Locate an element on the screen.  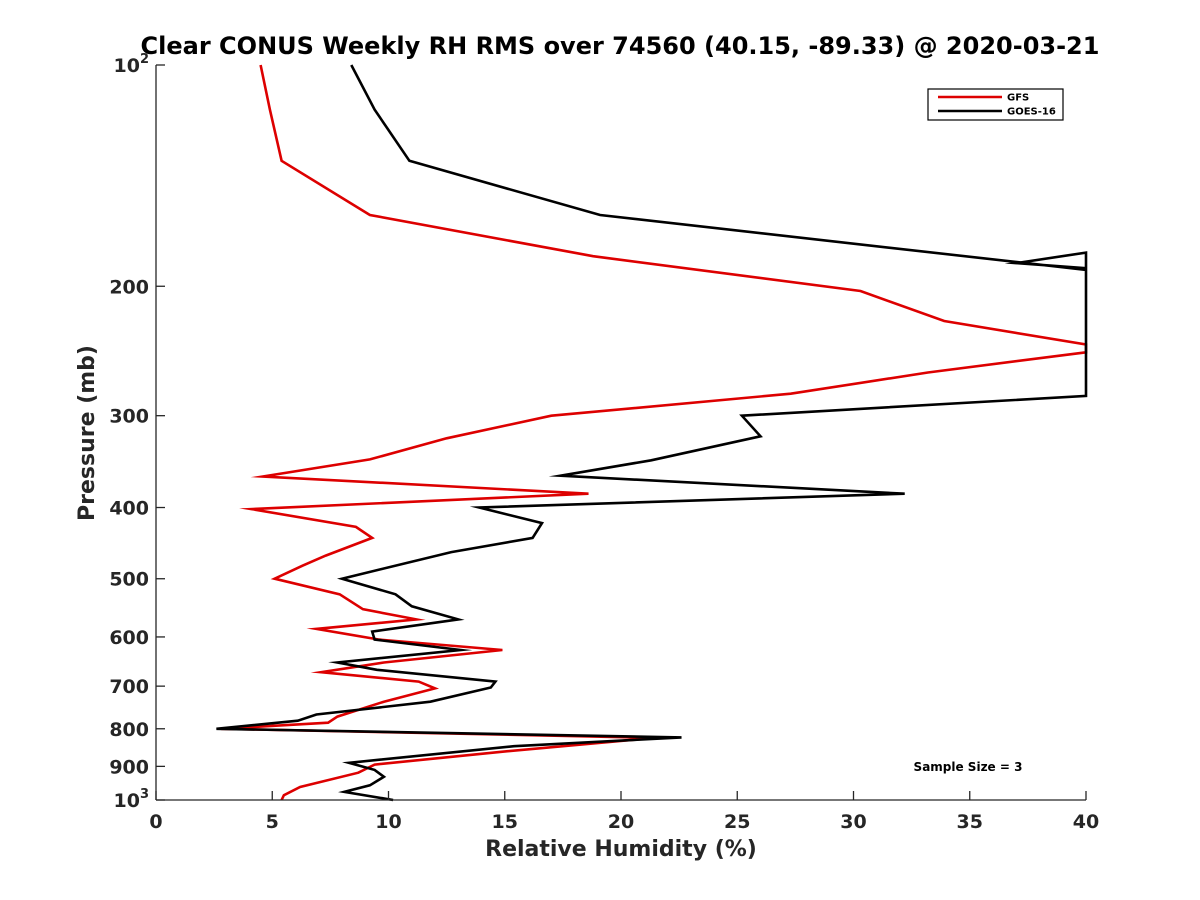
x-tick-label: 5 is located at coordinates (272, 822).